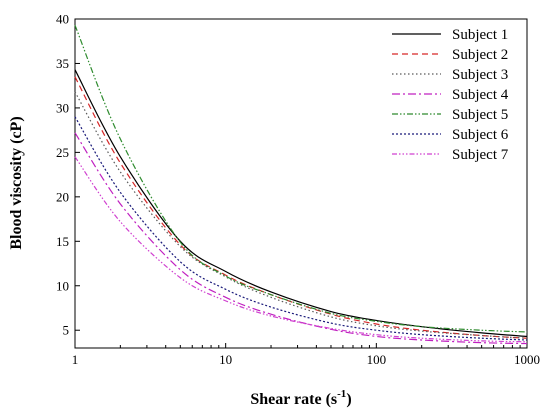  What do you see at coordinates (62, 241) in the screenshot?
I see `y-tick-label: 15` at bounding box center [62, 241].